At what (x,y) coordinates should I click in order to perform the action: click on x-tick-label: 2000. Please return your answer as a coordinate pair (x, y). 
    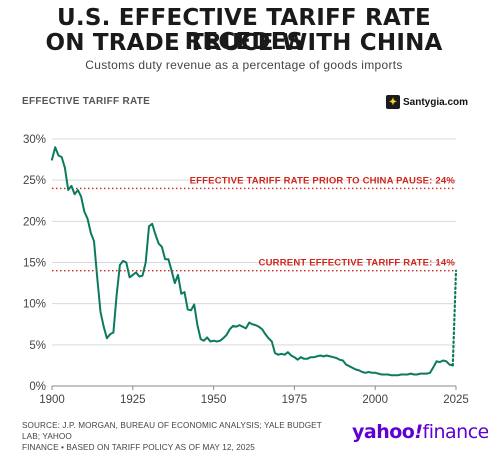
    Looking at the image, I should click on (375, 400).